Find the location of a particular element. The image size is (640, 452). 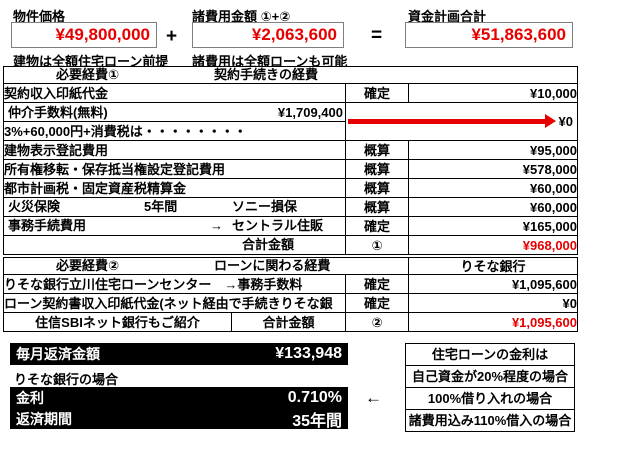

table-row: 契約収入印紙代金 確定 ¥10,000 is located at coordinates (291, 93).